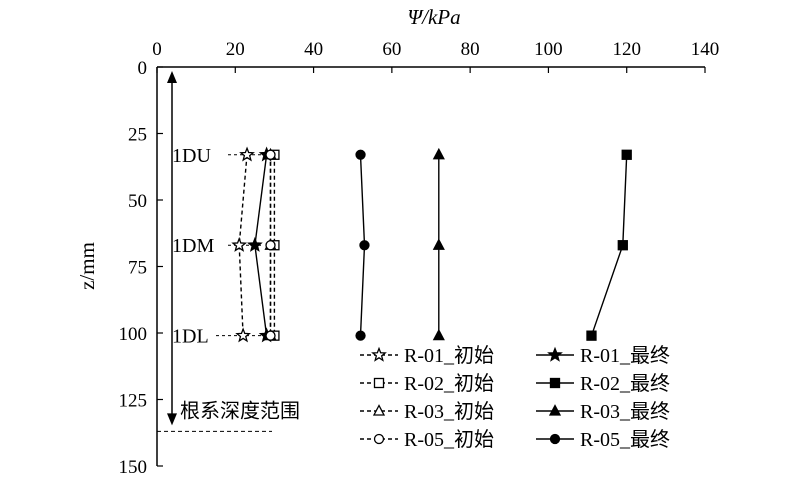  Describe the element at coordinates (193, 246) in the screenshot. I see `sensor-label: 1DM` at that location.